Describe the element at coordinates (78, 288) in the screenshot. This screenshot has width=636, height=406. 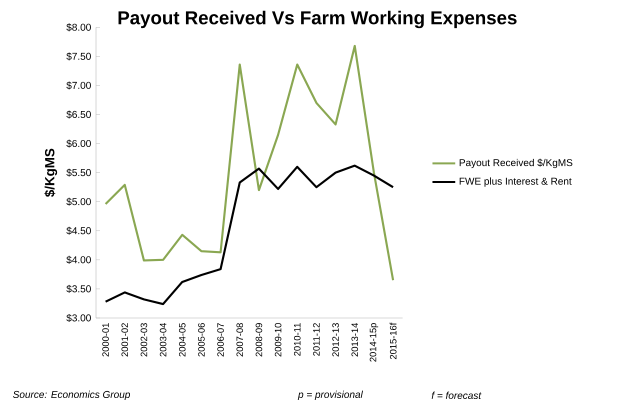
I see `y-tick-label: $3.50` at that location.